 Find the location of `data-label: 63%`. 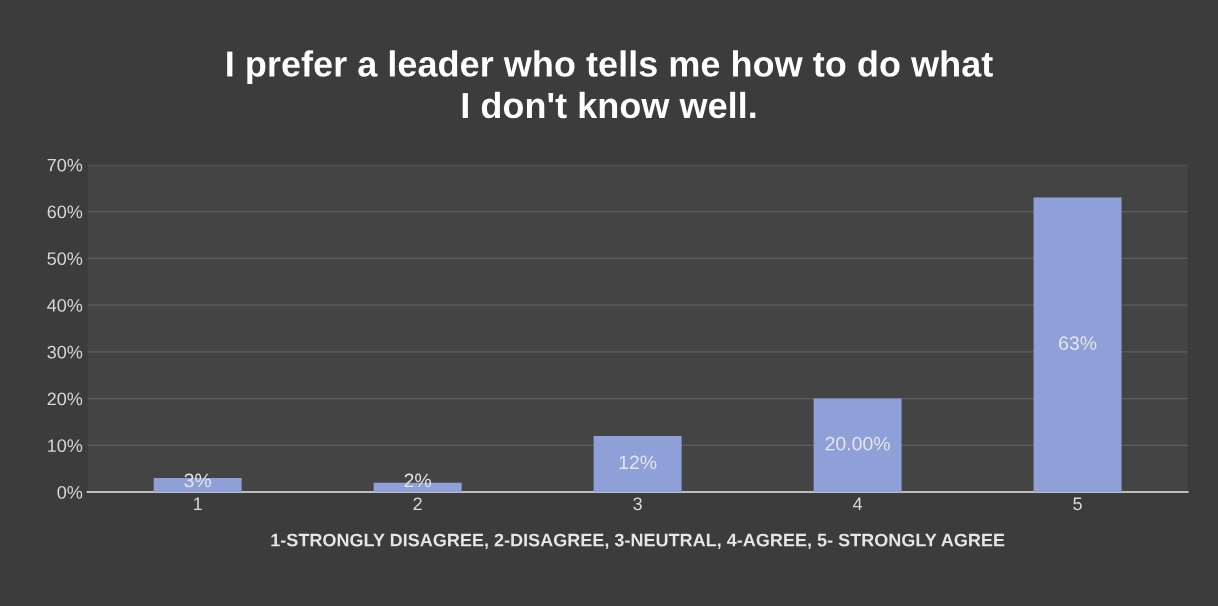

data-label: 63% is located at coordinates (1078, 343).